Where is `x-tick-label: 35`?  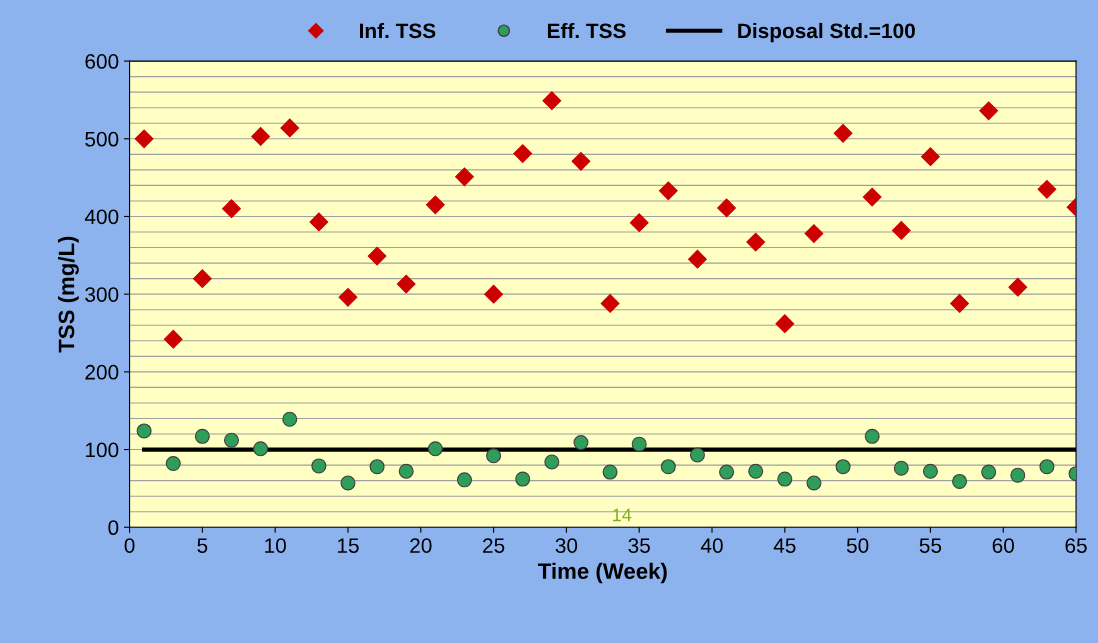
x-tick-label: 35 is located at coordinates (639, 545).